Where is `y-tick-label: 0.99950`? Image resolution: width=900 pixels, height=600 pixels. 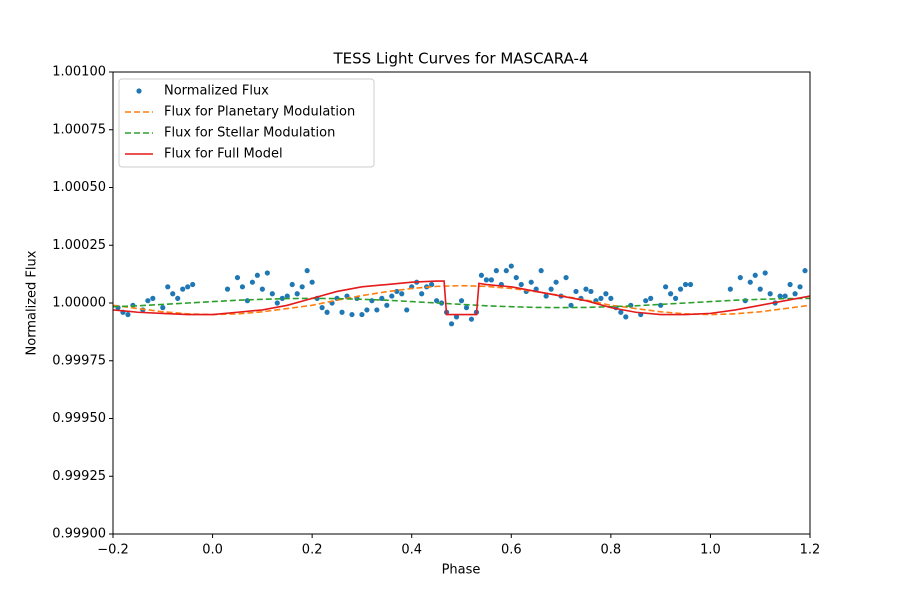 y-tick-label: 0.99950 is located at coordinates (79, 418).